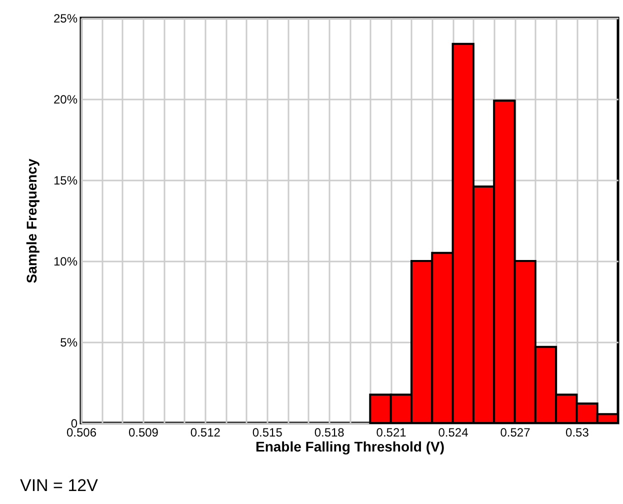  I want to click on y-tick-label: 20%, so click(65, 99).